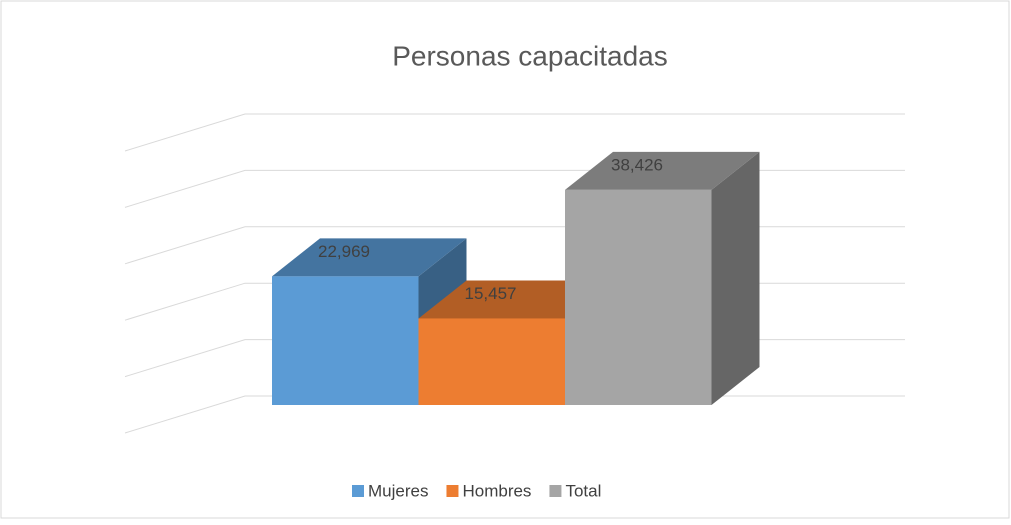 The image size is (1011, 525). Describe the element at coordinates (398, 490) in the screenshot. I see `legend-label: Mujeres` at that location.